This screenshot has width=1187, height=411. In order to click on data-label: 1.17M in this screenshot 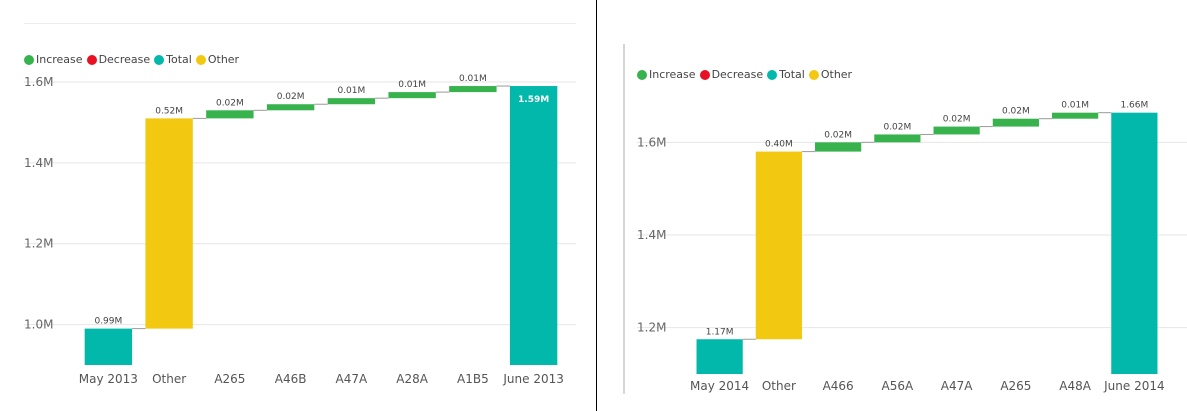, I will do `click(720, 332)`.